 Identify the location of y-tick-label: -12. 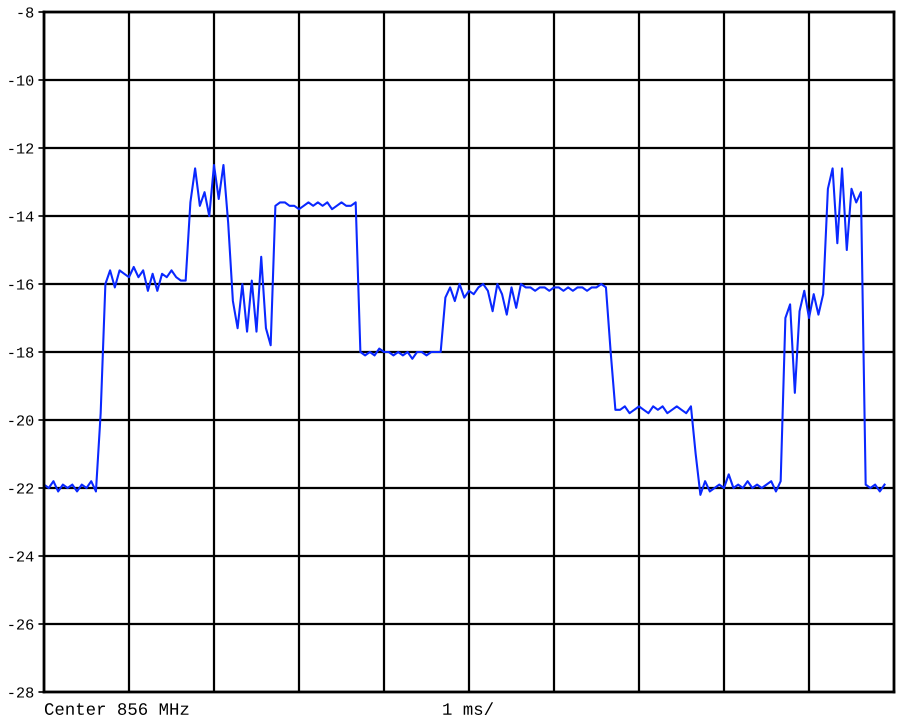
(21, 148).